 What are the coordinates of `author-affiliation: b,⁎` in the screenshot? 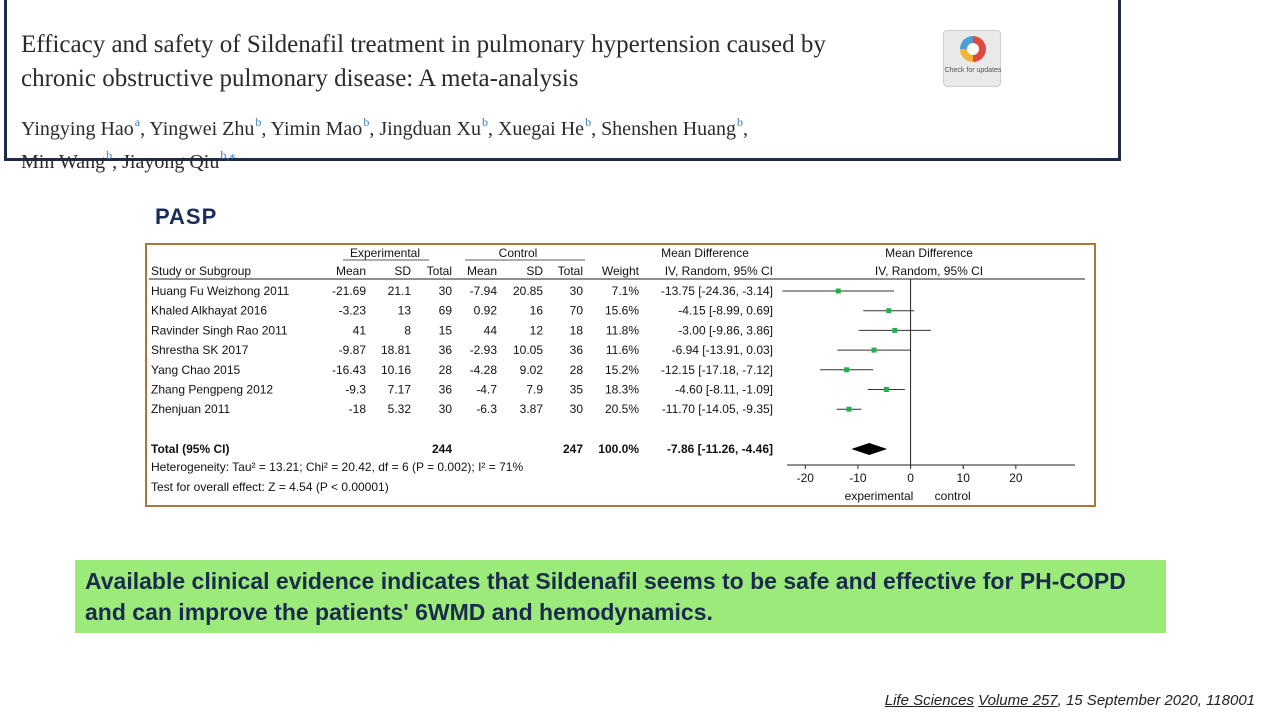 It's located at (228, 155).